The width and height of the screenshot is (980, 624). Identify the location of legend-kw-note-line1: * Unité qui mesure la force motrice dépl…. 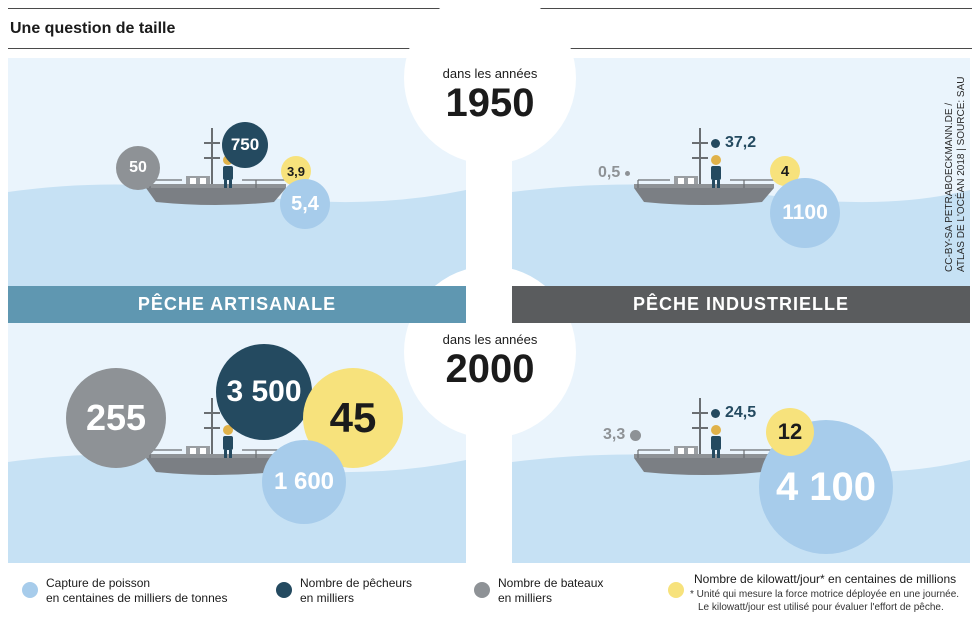
(825, 594).